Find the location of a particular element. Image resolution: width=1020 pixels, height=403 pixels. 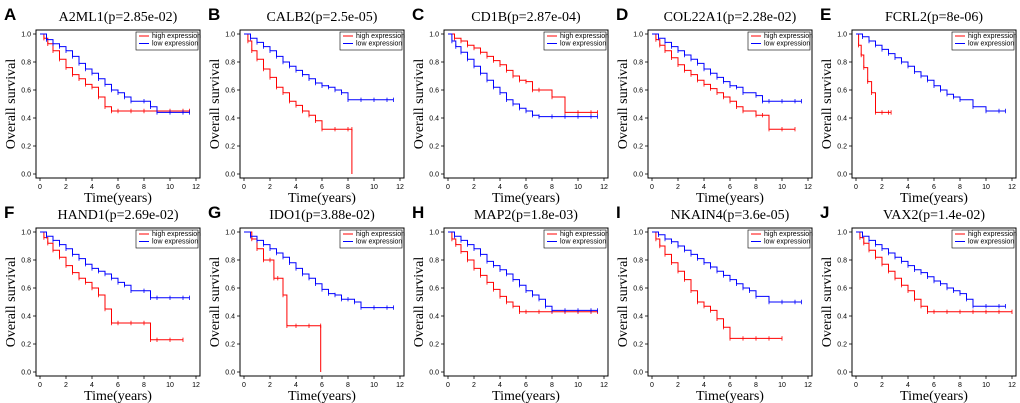

panel-title: VAX2(p=1.4e-02) is located at coordinates (934, 215).